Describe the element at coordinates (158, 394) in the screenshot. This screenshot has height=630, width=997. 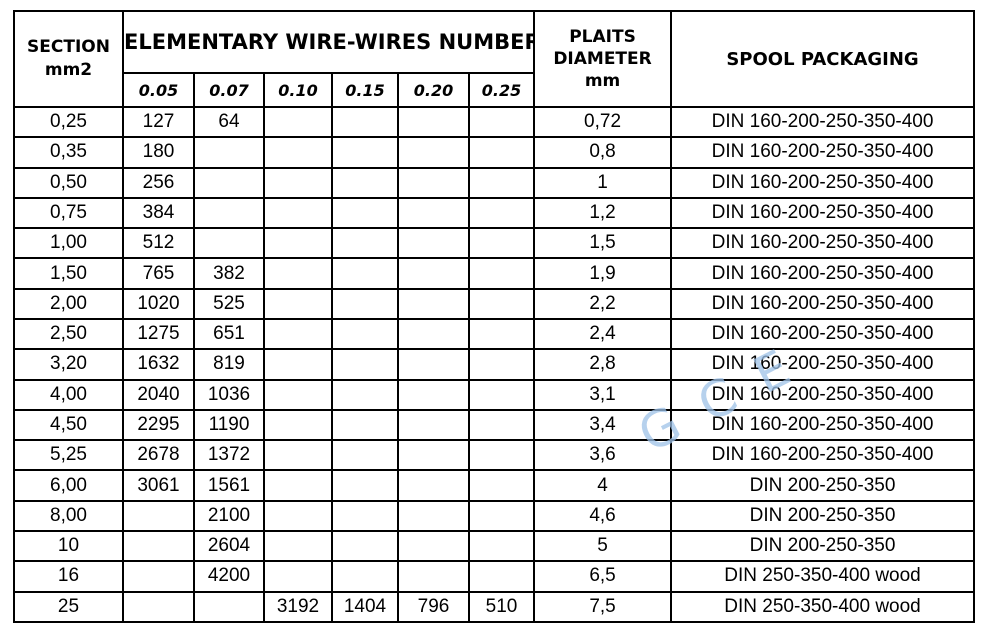
I see `cell-wires-005: 2040` at that location.